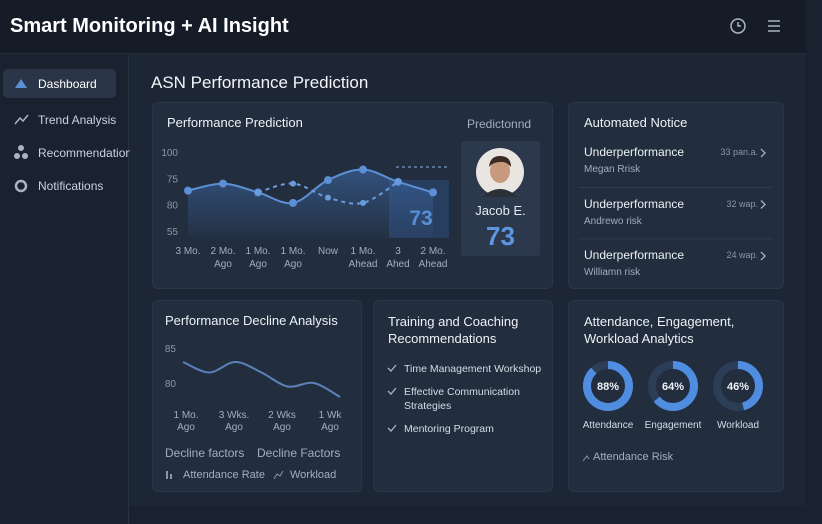  I want to click on profile-score: 73, so click(500, 236).